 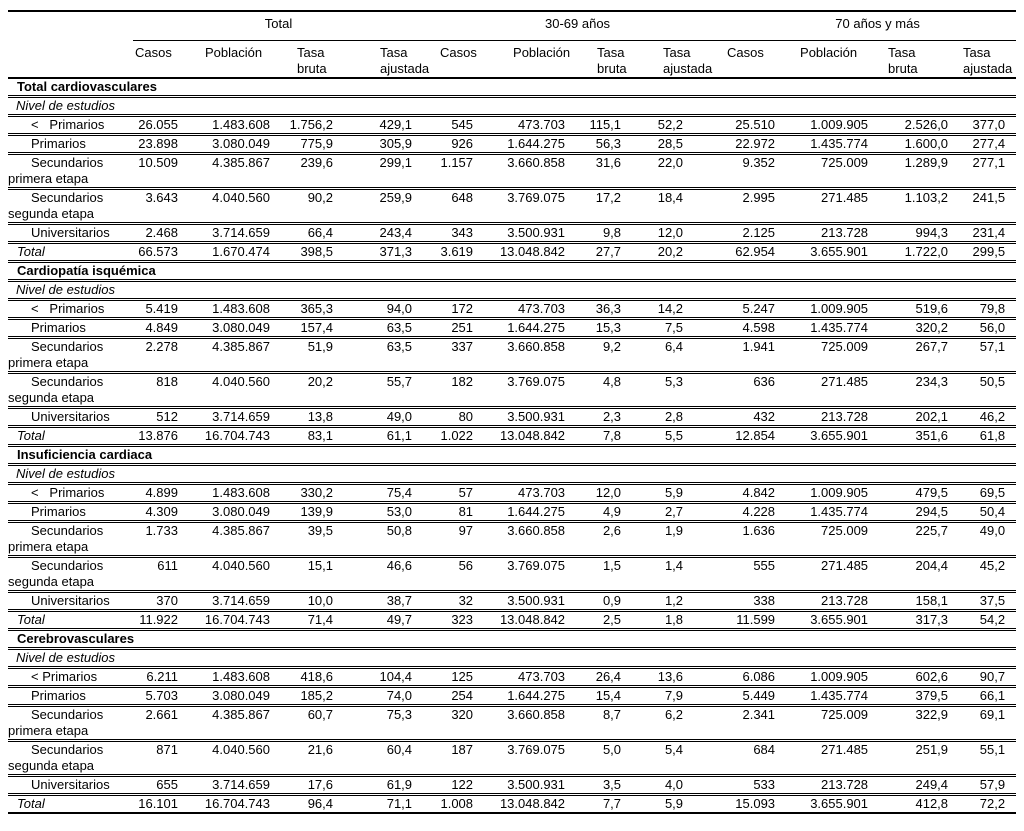 I want to click on cell: 655, so click(x=161, y=786).